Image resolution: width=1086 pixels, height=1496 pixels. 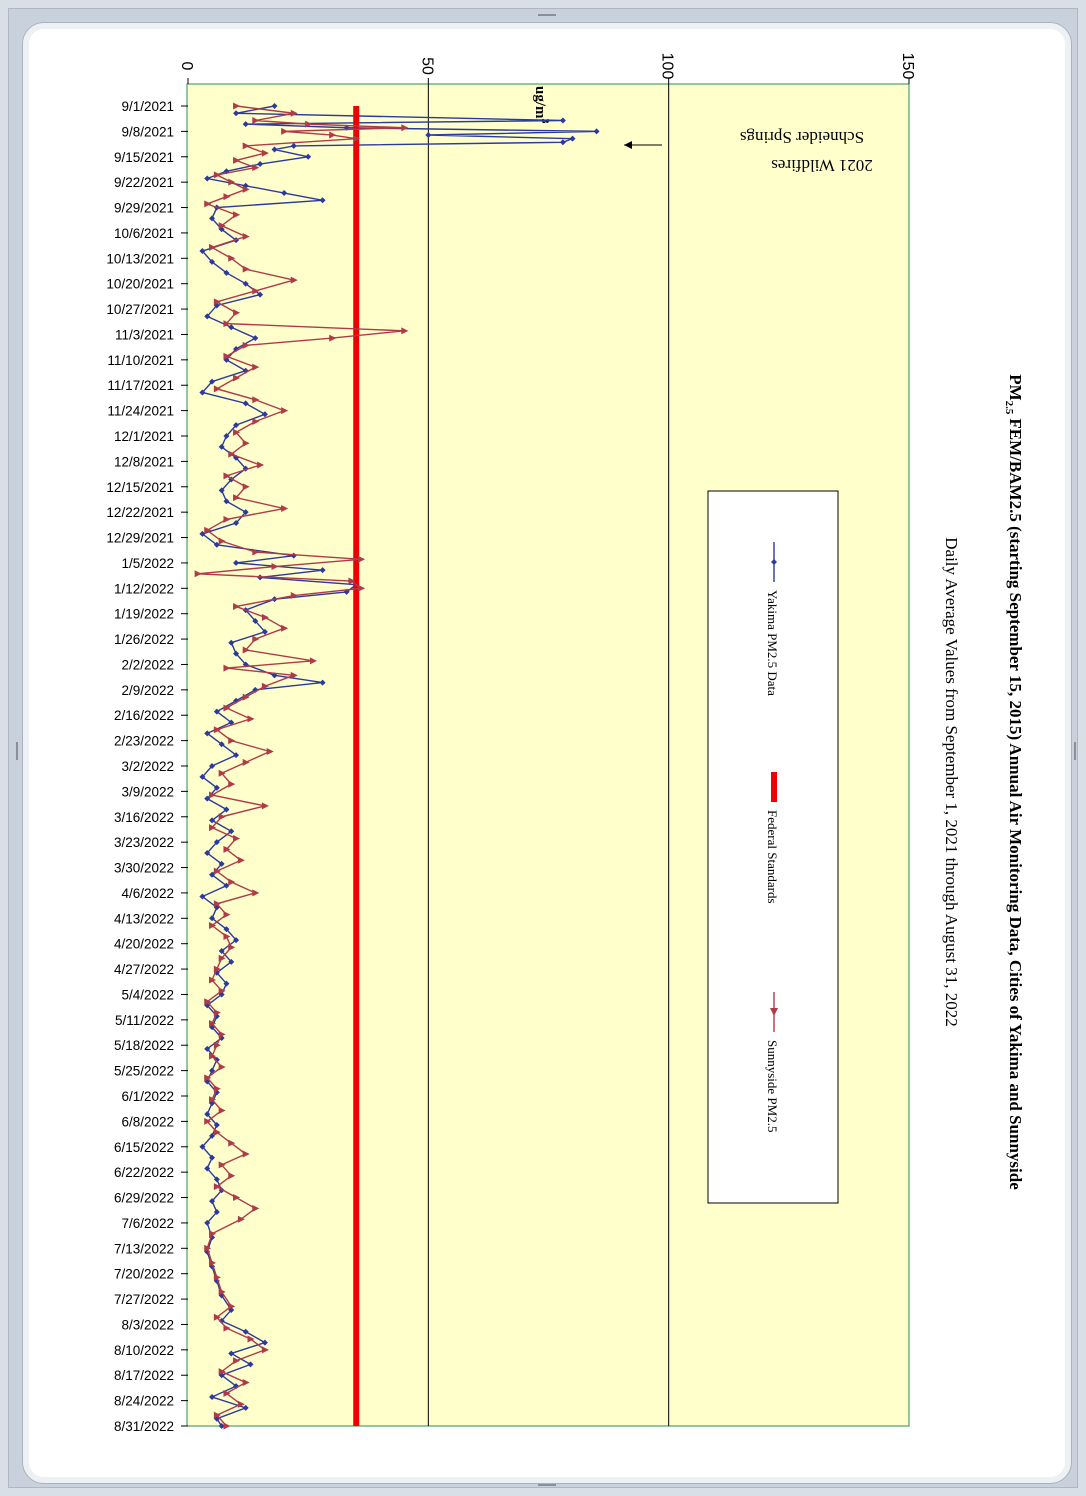 What do you see at coordinates (17, 751) in the screenshot?
I see `resize-grip-left` at bounding box center [17, 751].